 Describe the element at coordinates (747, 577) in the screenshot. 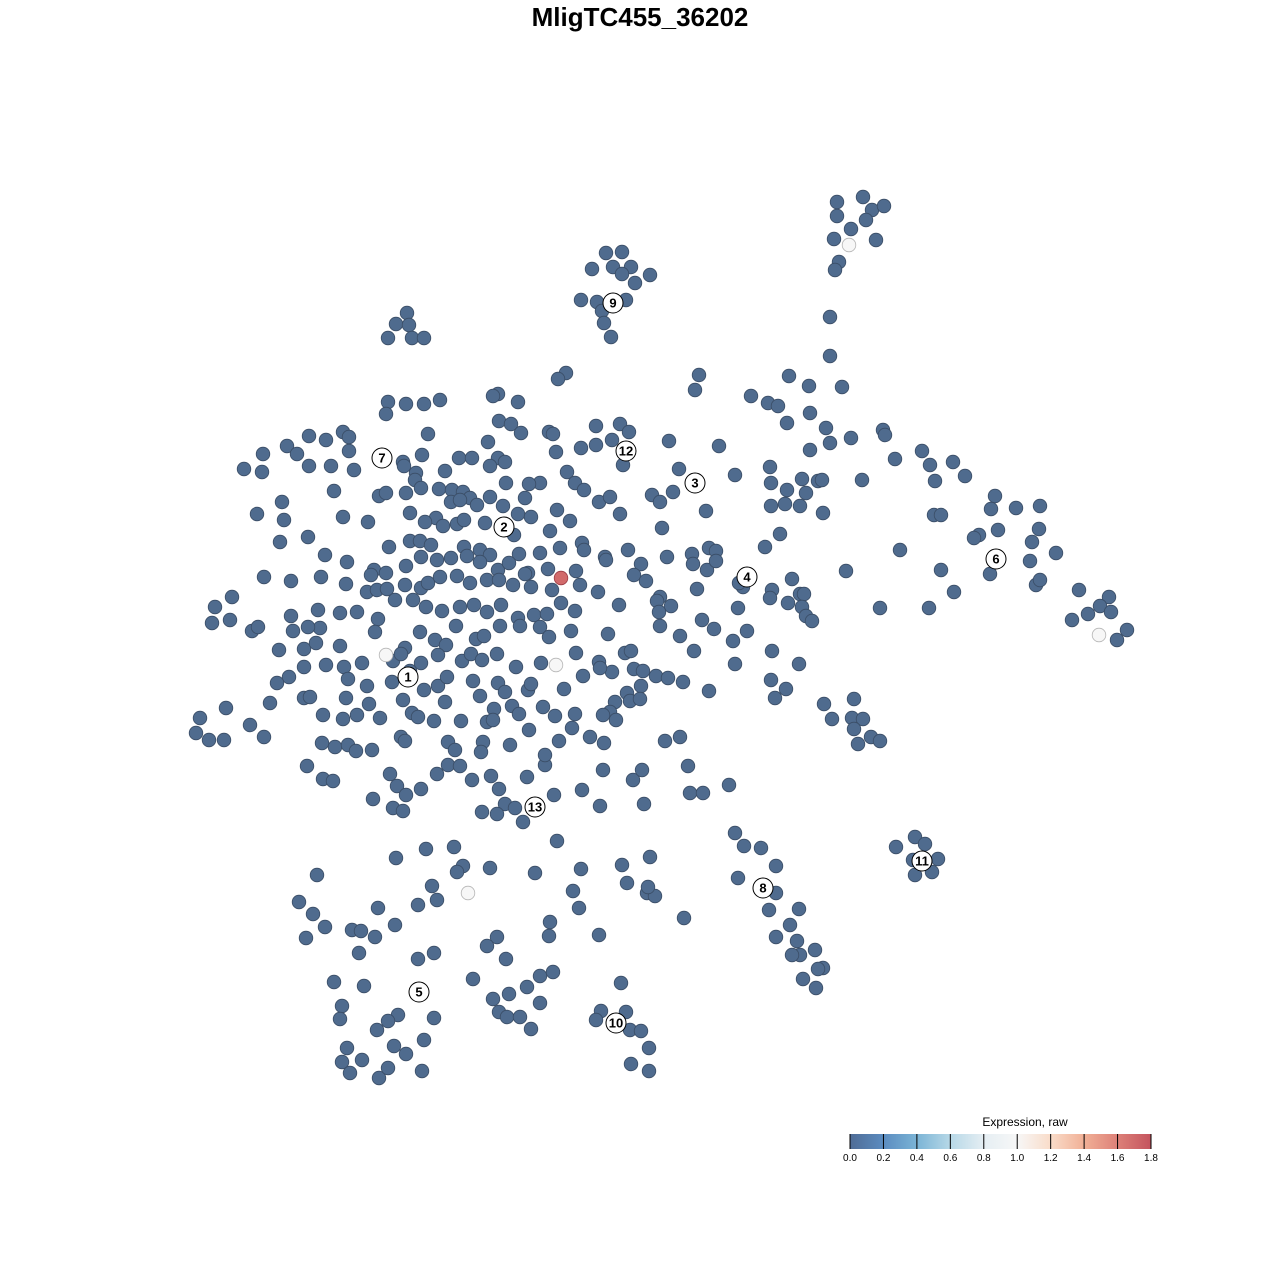

I see `cluster-label: 4` at that location.